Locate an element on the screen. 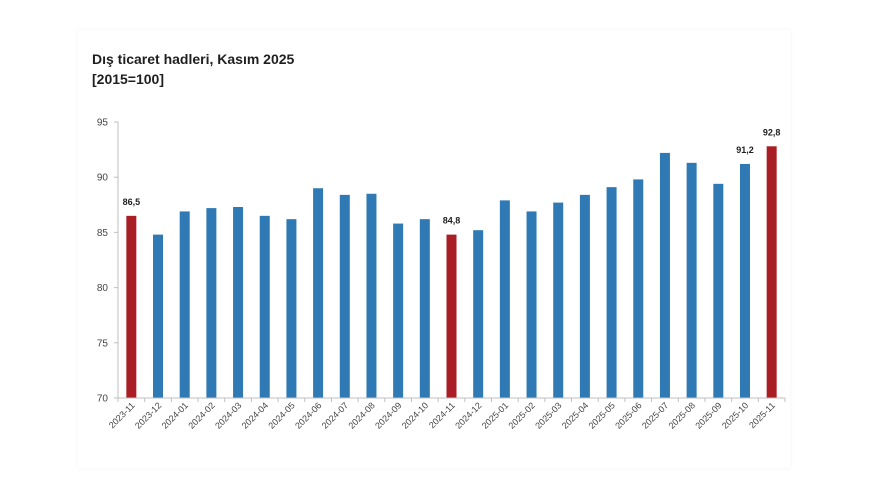  x-tick-label: 2025-03 is located at coordinates (548, 415).